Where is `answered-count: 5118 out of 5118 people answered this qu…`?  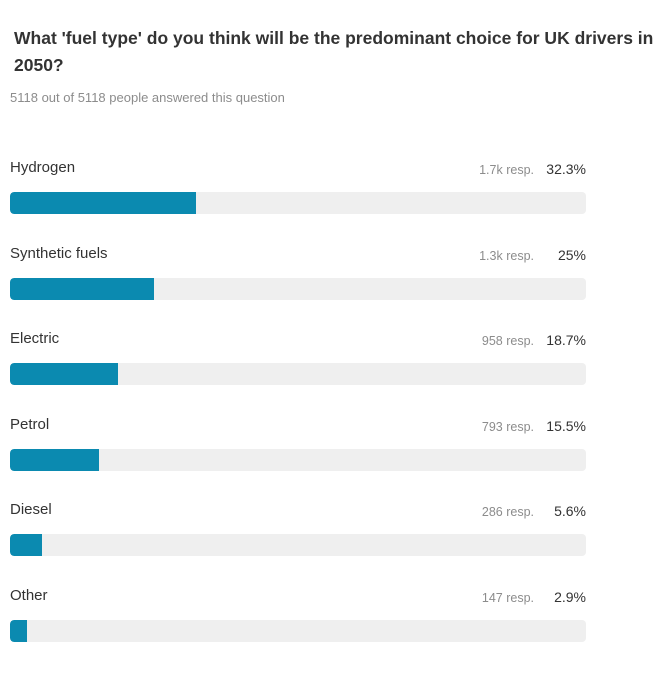 answered-count: 5118 out of 5118 people answered this qu… is located at coordinates (147, 97).